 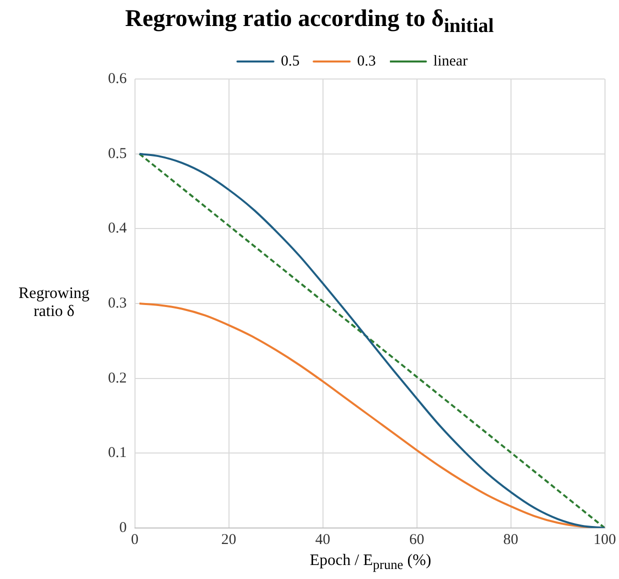 I want to click on x-tick-label: 80, so click(x=510, y=540).